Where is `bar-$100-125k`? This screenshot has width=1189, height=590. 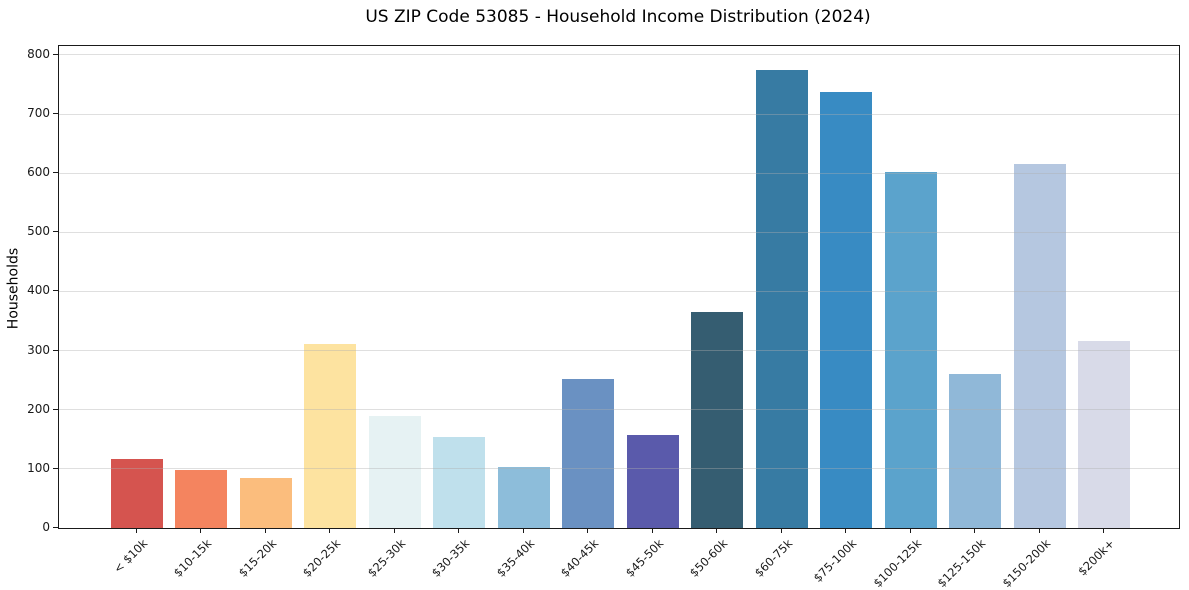
bar-$100-125k is located at coordinates (910, 349).